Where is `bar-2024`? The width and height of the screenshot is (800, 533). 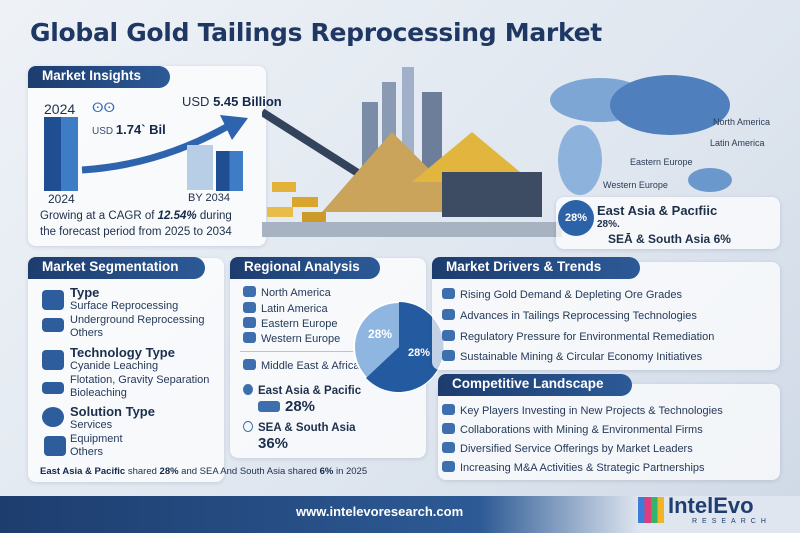 bar-2024 is located at coordinates (61, 154).